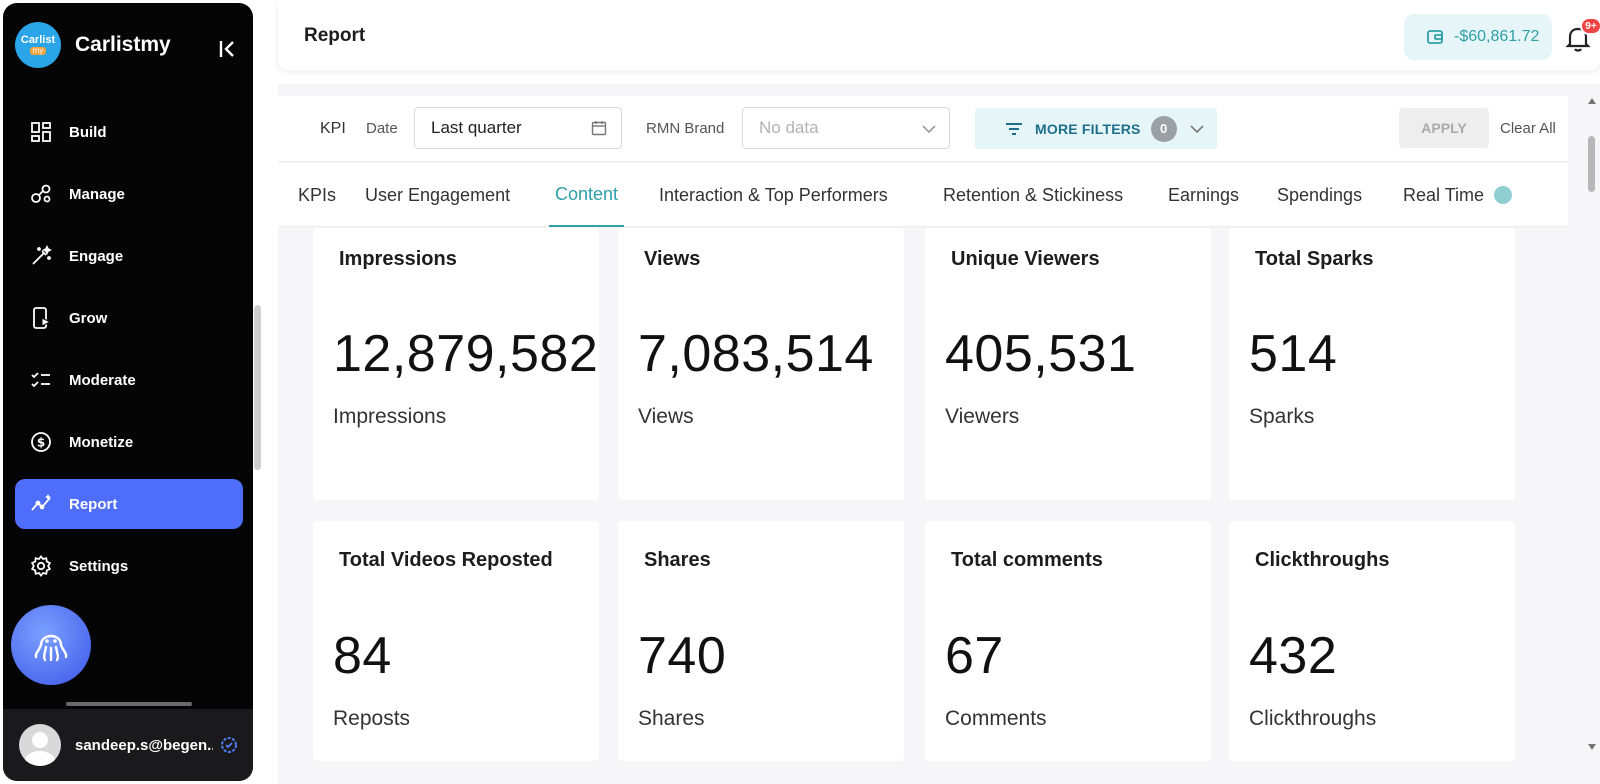  Describe the element at coordinates (773, 194) in the screenshot. I see `tab-interaction-top-performers: Interaction & Top Performers` at that location.